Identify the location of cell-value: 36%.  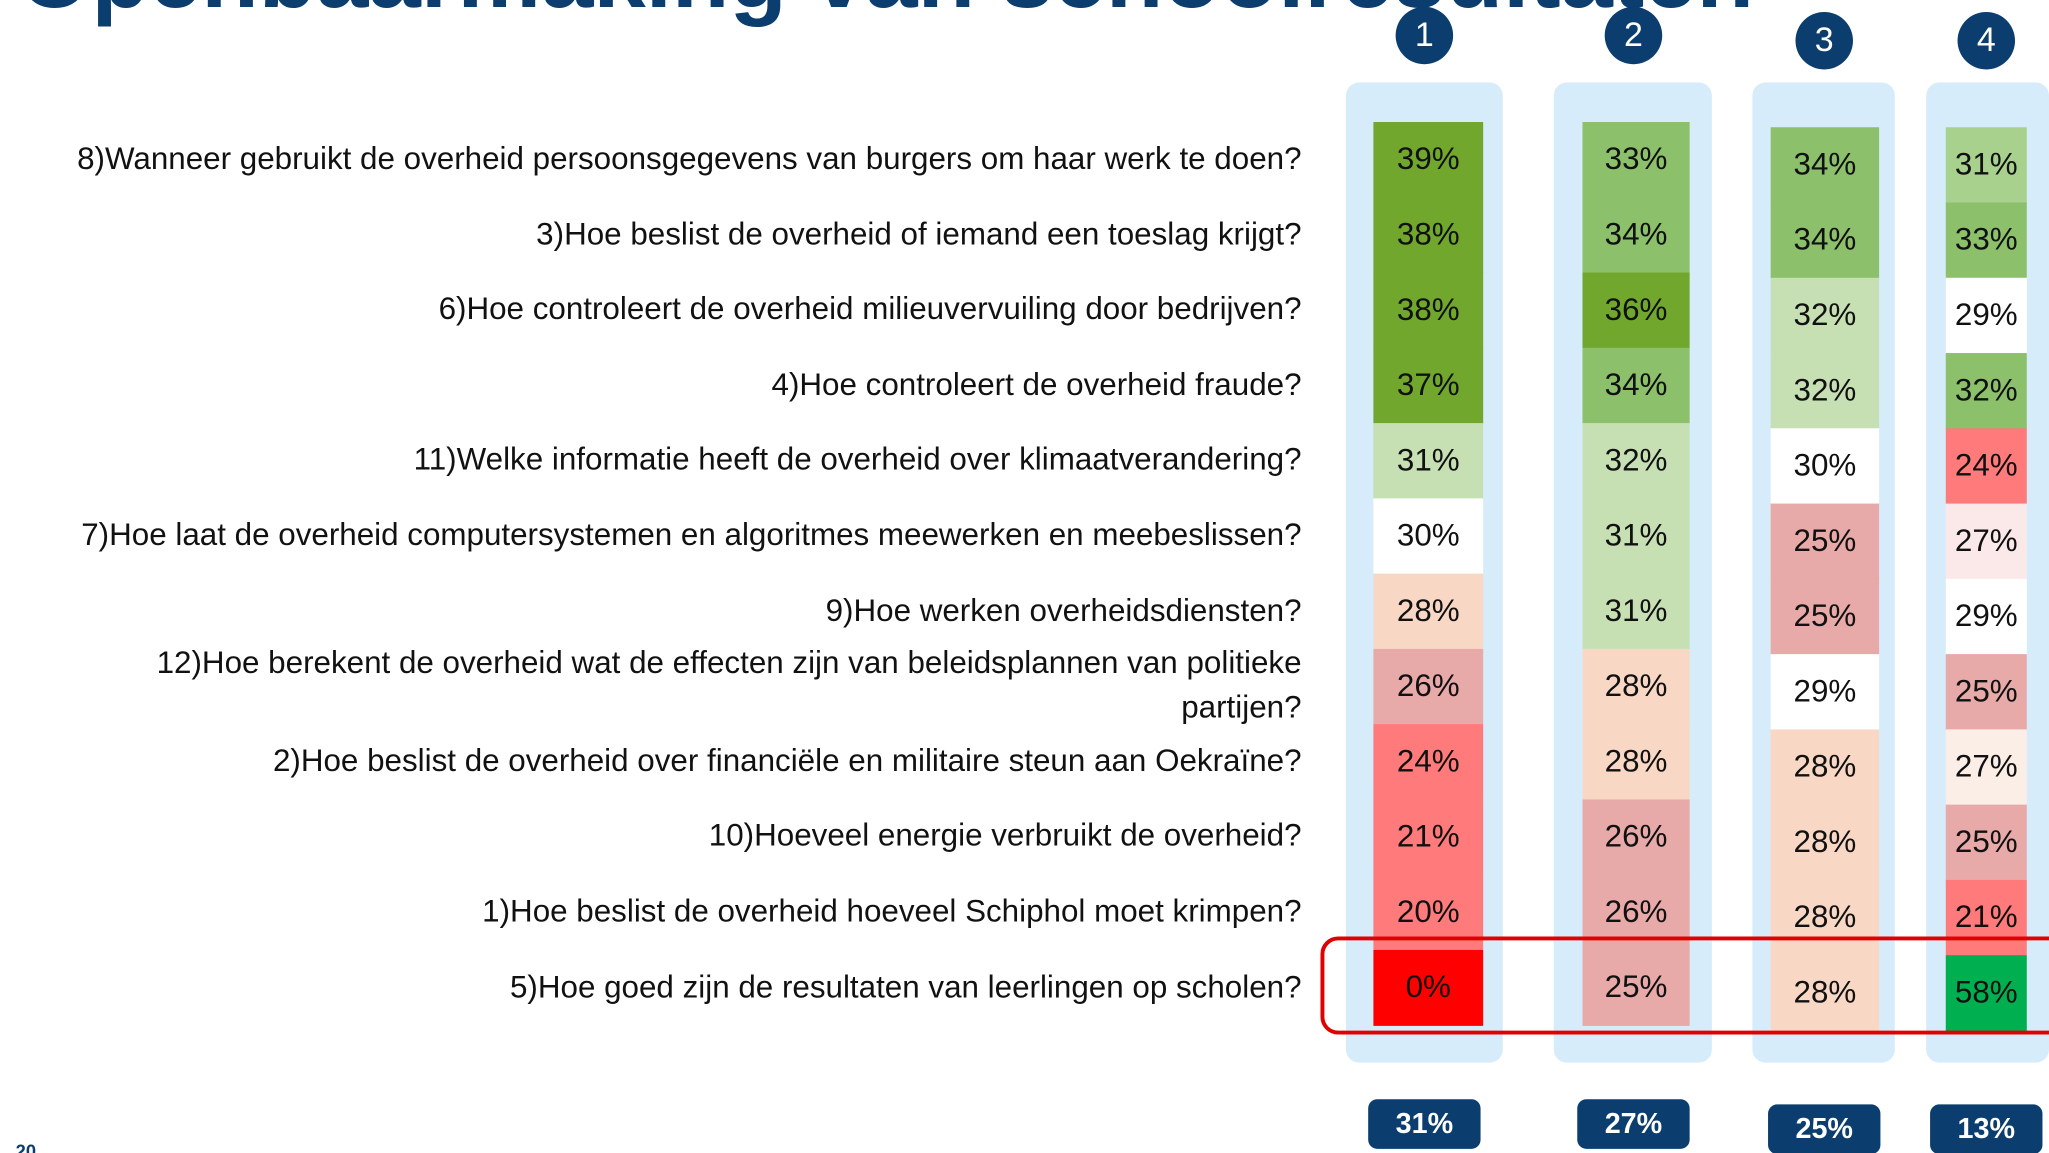
(1636, 309).